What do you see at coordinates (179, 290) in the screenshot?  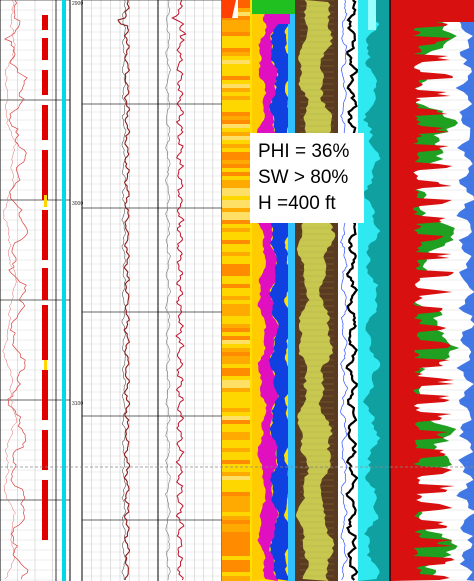 I see `density-curve` at bounding box center [179, 290].